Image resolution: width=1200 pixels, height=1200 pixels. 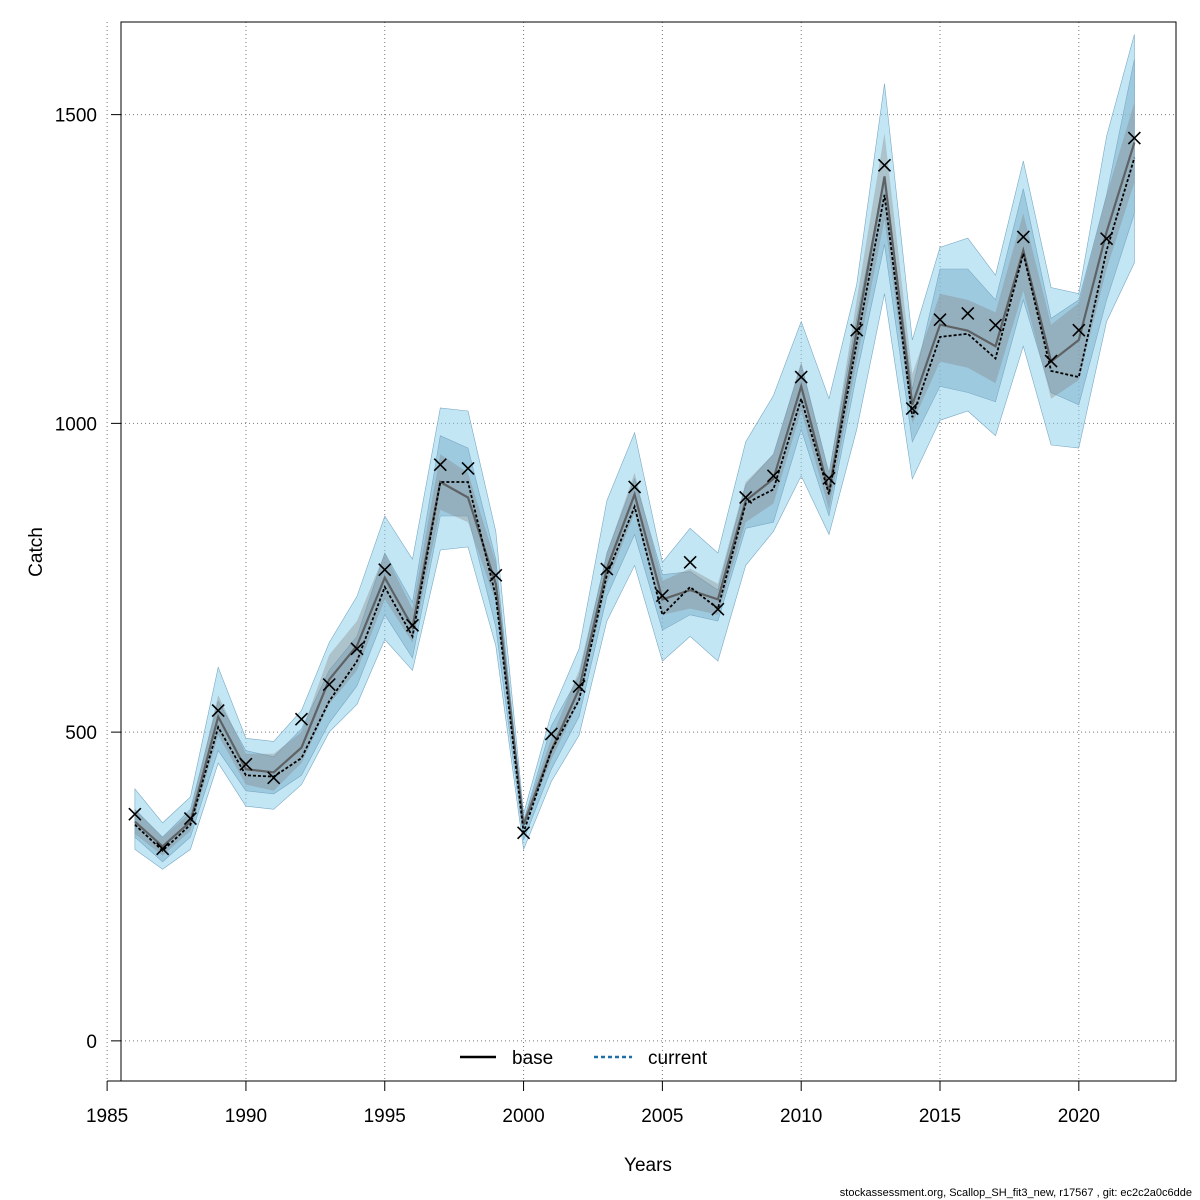 What do you see at coordinates (91, 1042) in the screenshot?
I see `y-tick-label: 0` at bounding box center [91, 1042].